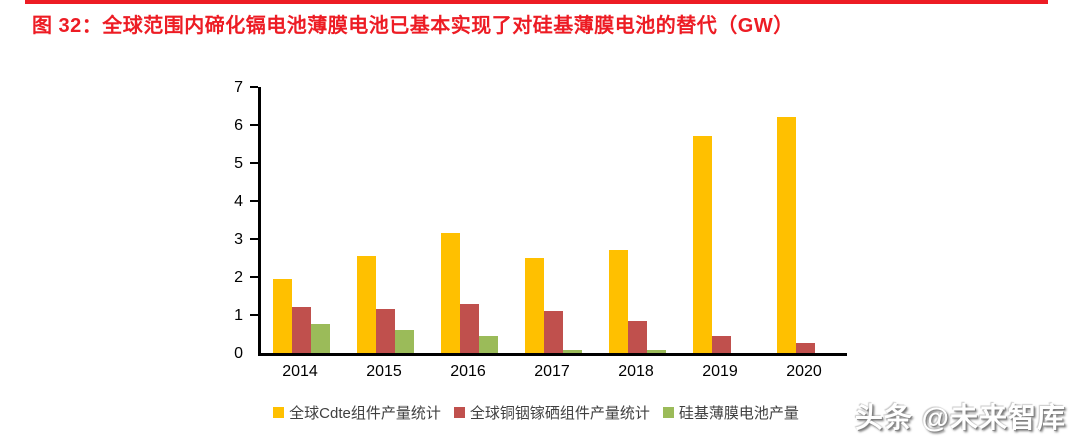  What do you see at coordinates (960, 417) in the screenshot?
I see `toutiao-watermark: 头条 @未来智库` at bounding box center [960, 417].